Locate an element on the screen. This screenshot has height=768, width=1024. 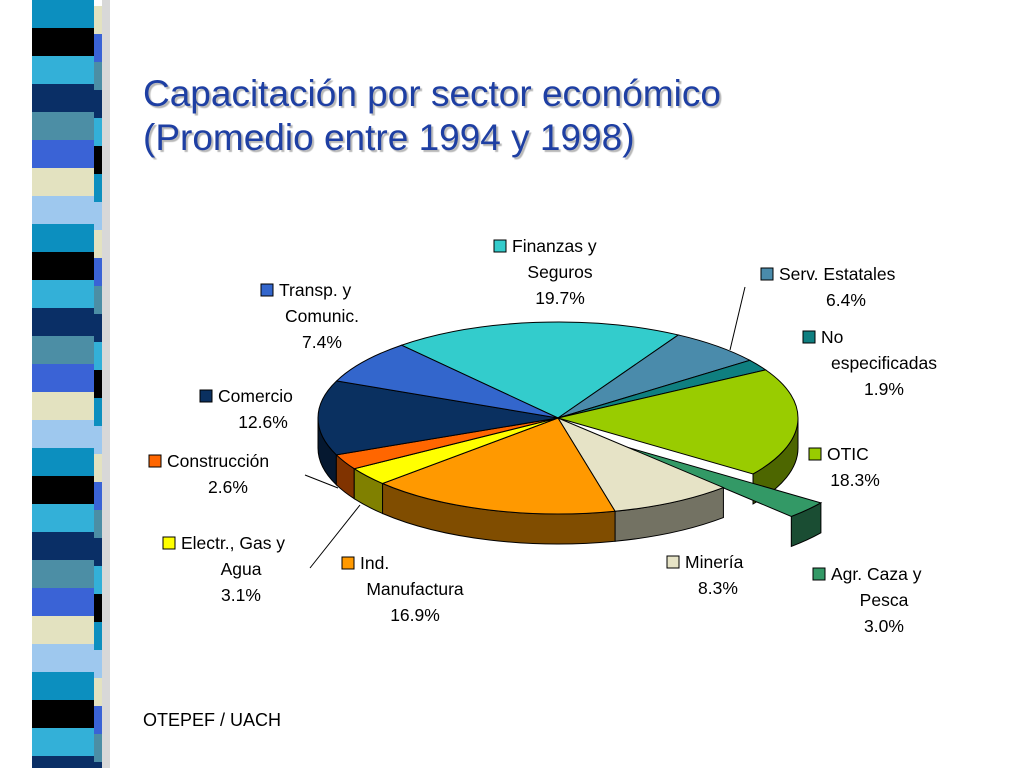
category-label-electr-gas-y-agua: Agua is located at coordinates (241, 569).